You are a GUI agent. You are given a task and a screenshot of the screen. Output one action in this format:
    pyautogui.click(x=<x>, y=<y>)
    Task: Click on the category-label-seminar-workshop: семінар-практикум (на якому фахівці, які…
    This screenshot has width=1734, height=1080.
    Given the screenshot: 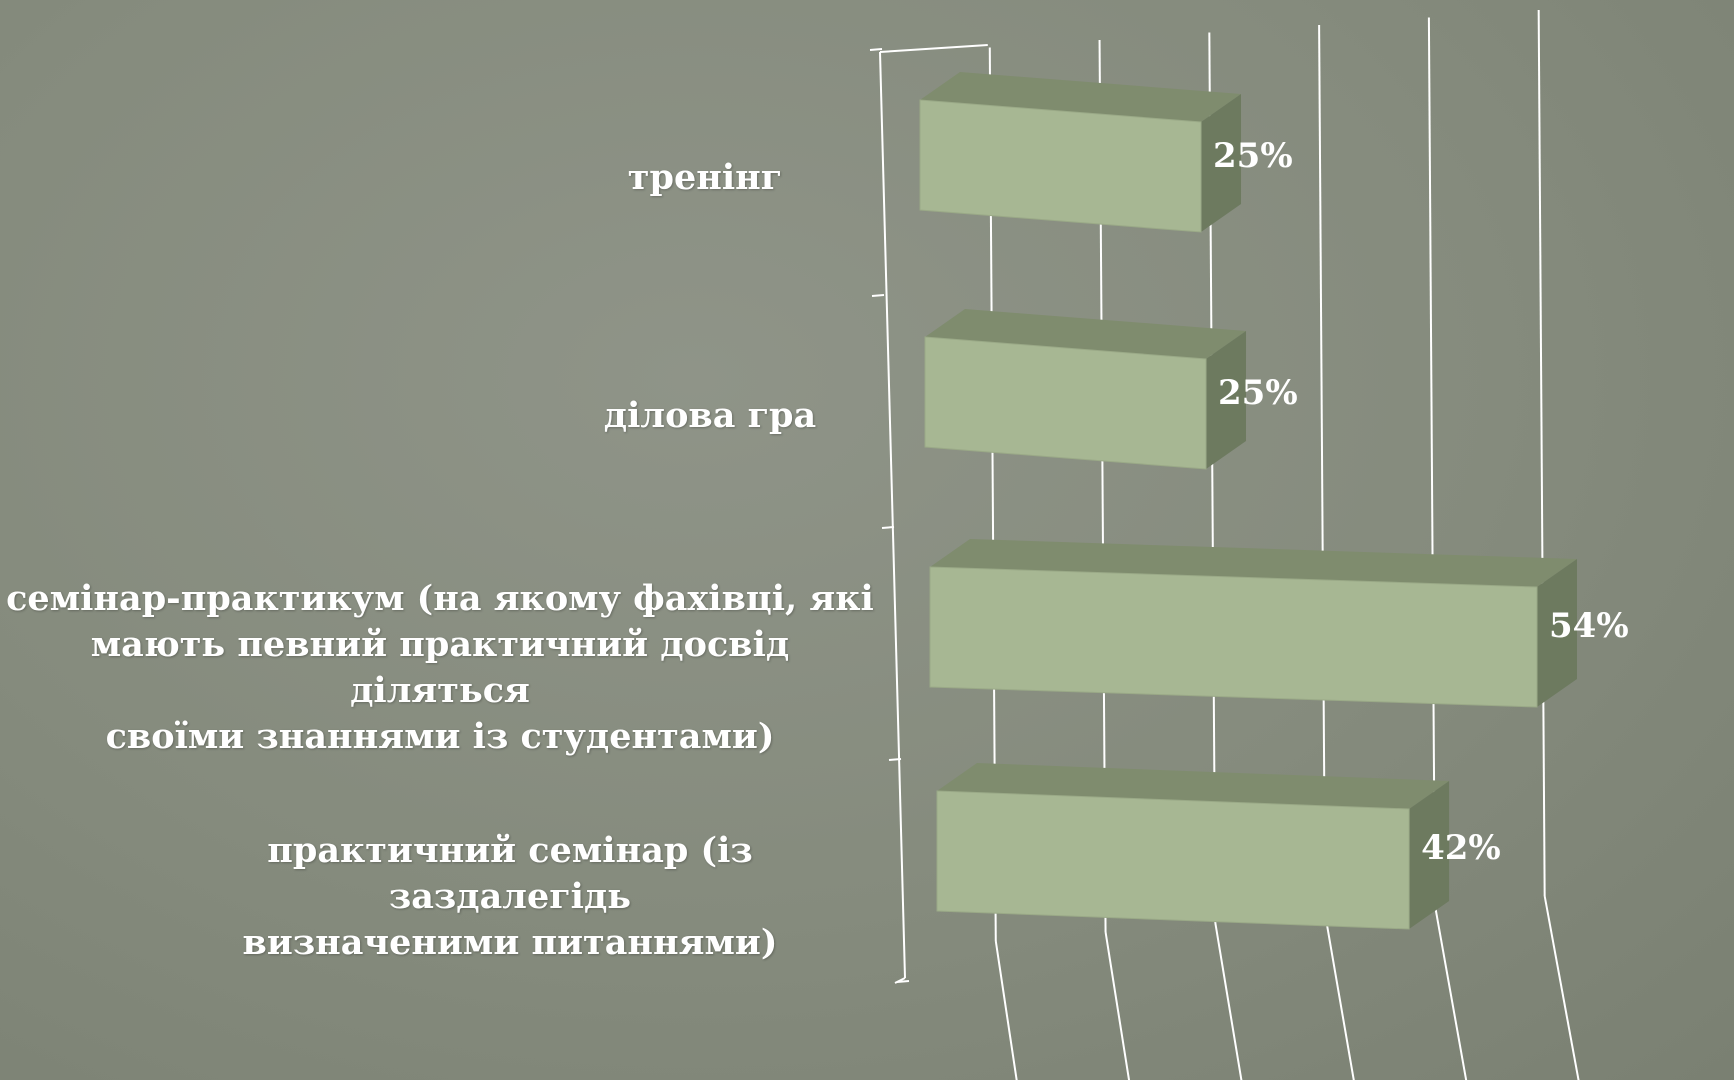 What is the action you would take?
    pyautogui.click(x=440, y=668)
    